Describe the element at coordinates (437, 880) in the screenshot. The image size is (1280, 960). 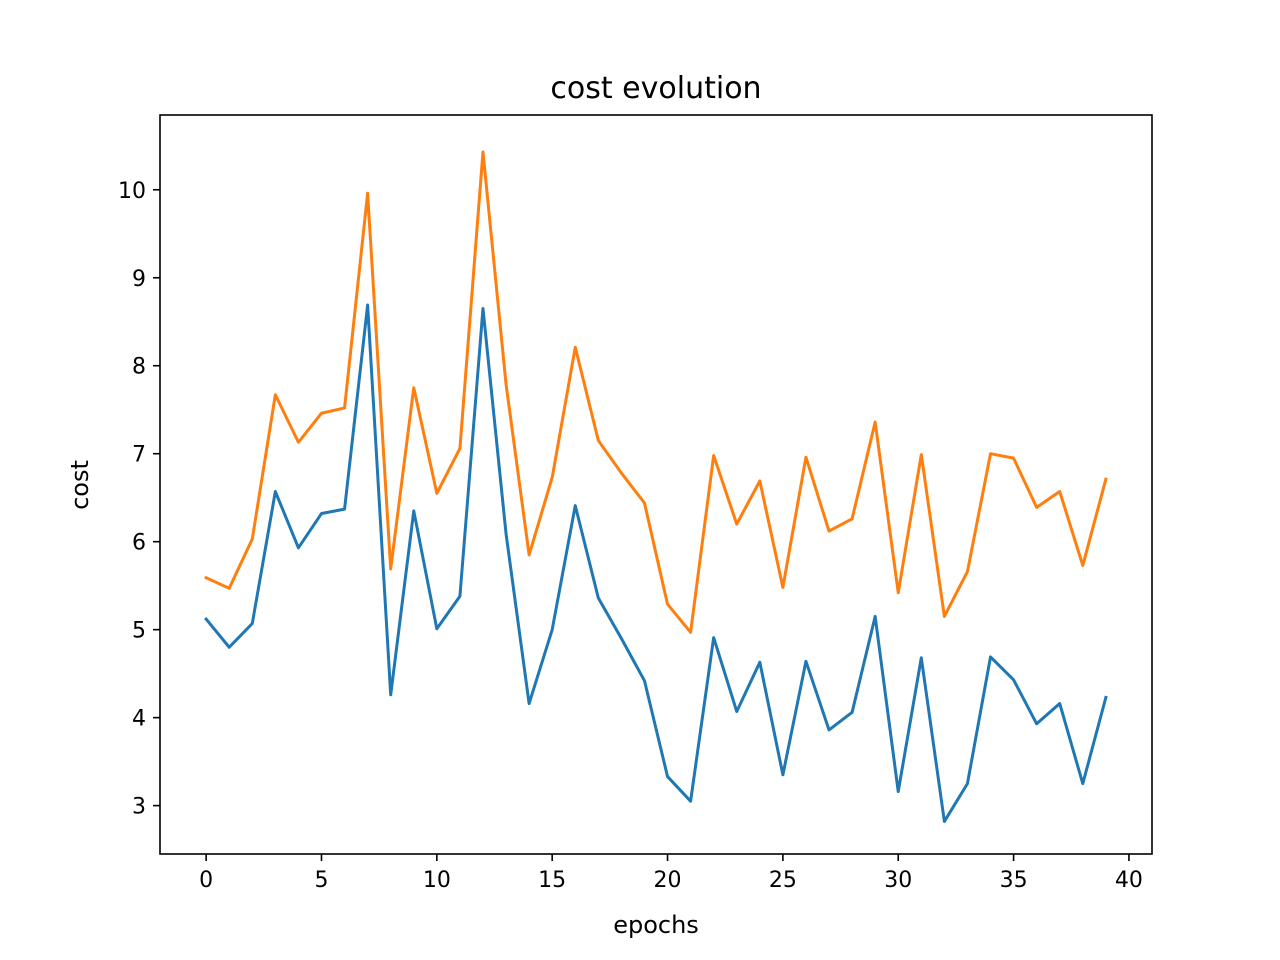
I see `x-tick-label: 10` at that location.